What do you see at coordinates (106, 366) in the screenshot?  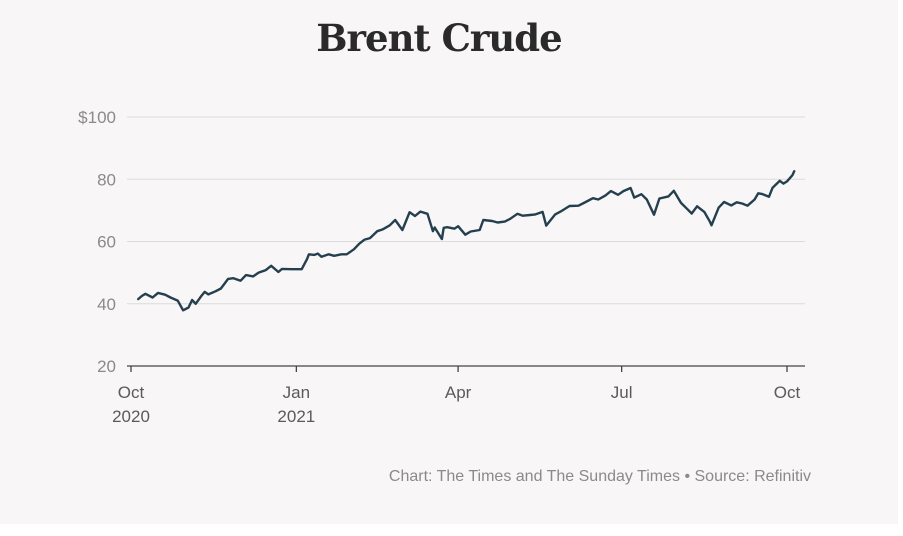 I see `y-tick-label: 20` at bounding box center [106, 366].